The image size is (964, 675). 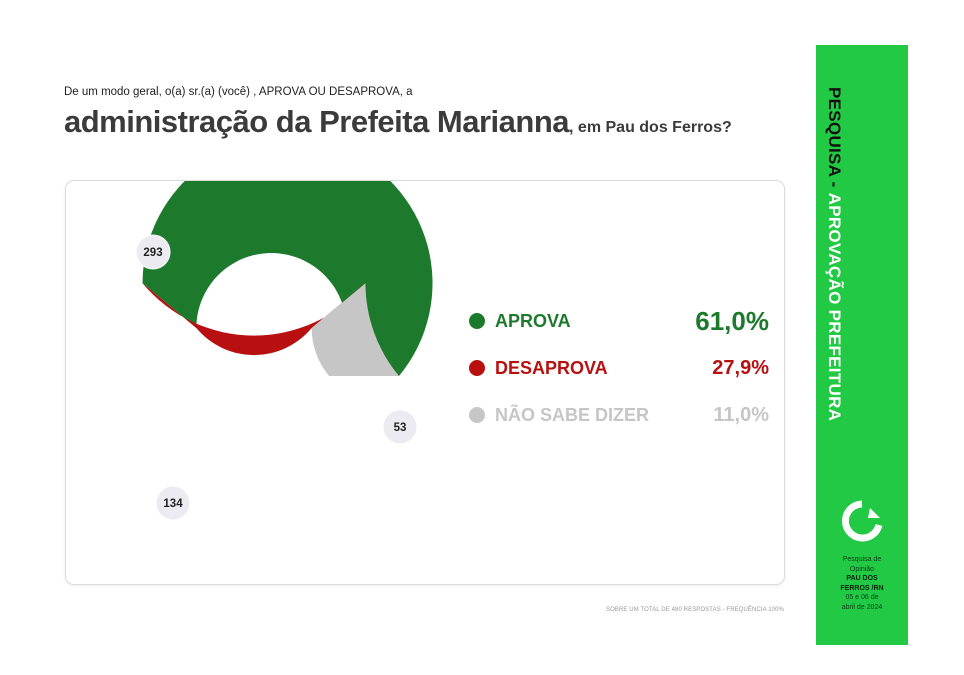 I want to click on sidebar-title-light: APROVAÇÃO PREFEITURA, so click(x=834, y=307).